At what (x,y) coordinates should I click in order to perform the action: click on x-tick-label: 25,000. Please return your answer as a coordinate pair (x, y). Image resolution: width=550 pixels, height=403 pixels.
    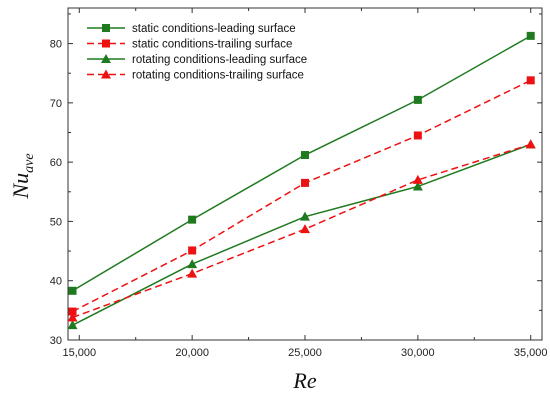
    Looking at the image, I should click on (305, 353).